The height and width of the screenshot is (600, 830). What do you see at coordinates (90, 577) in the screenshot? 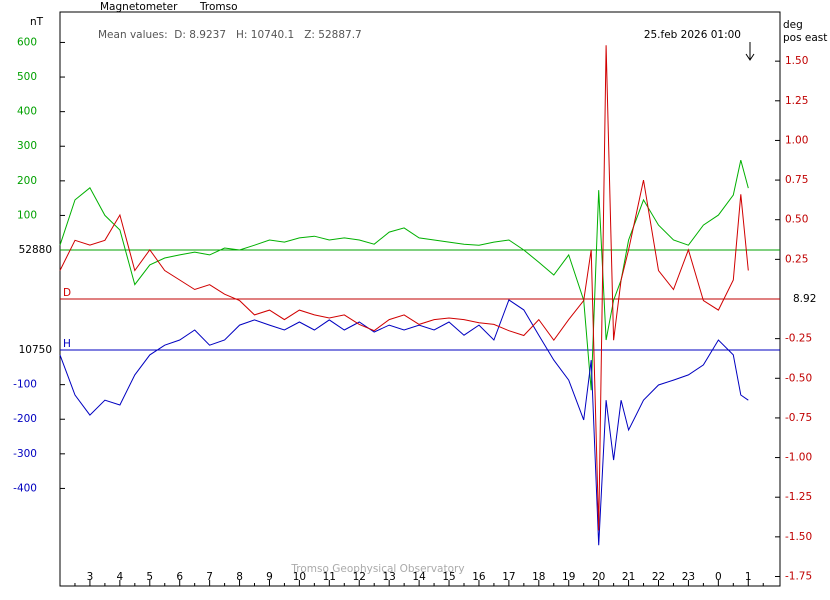
I see `x-tick-label: 3` at bounding box center [90, 577].